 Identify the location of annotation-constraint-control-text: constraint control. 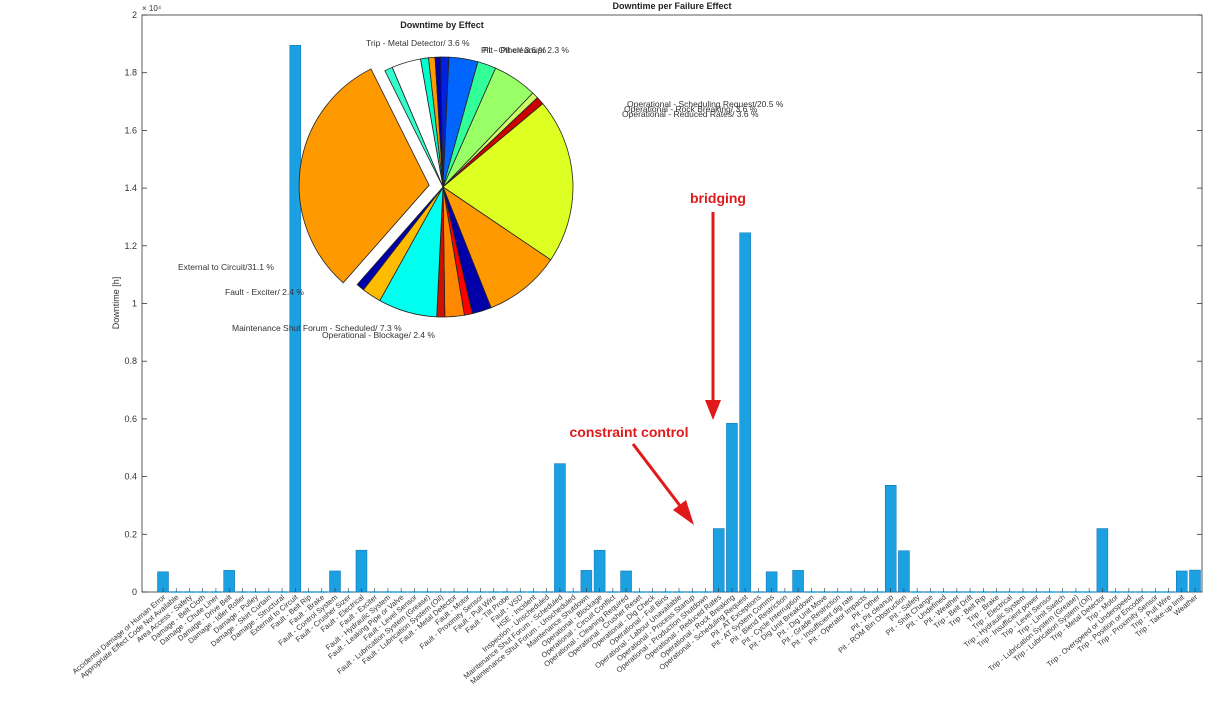
(628, 432).